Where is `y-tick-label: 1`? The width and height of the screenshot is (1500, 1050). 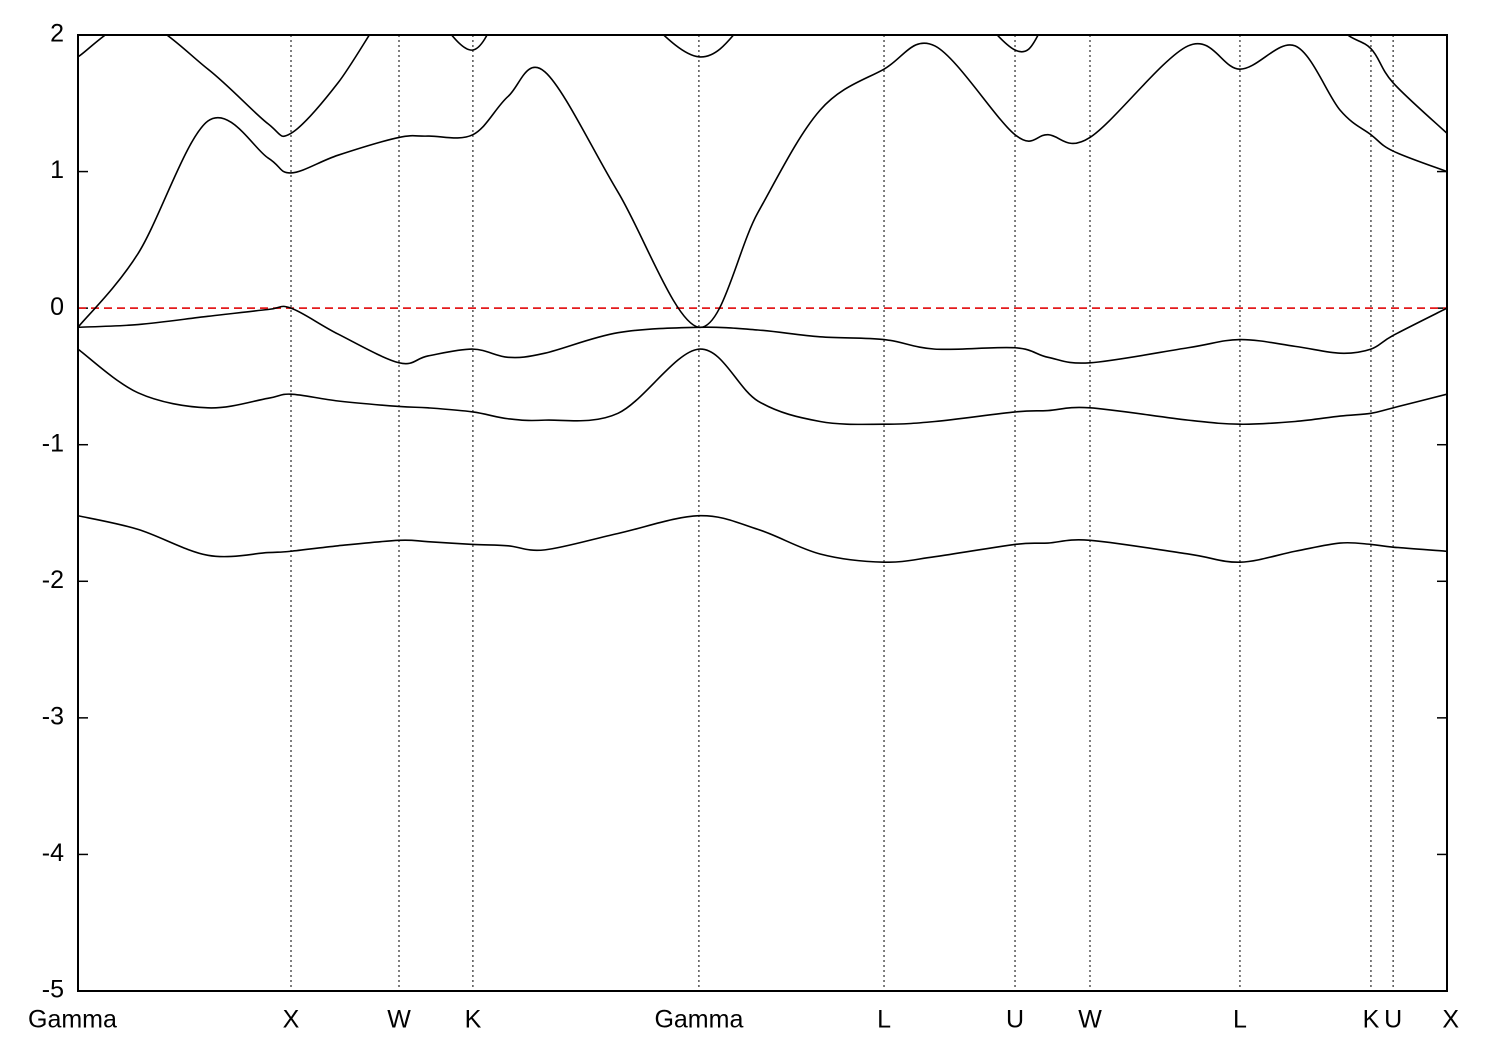
y-tick-label: 1 is located at coordinates (57, 170).